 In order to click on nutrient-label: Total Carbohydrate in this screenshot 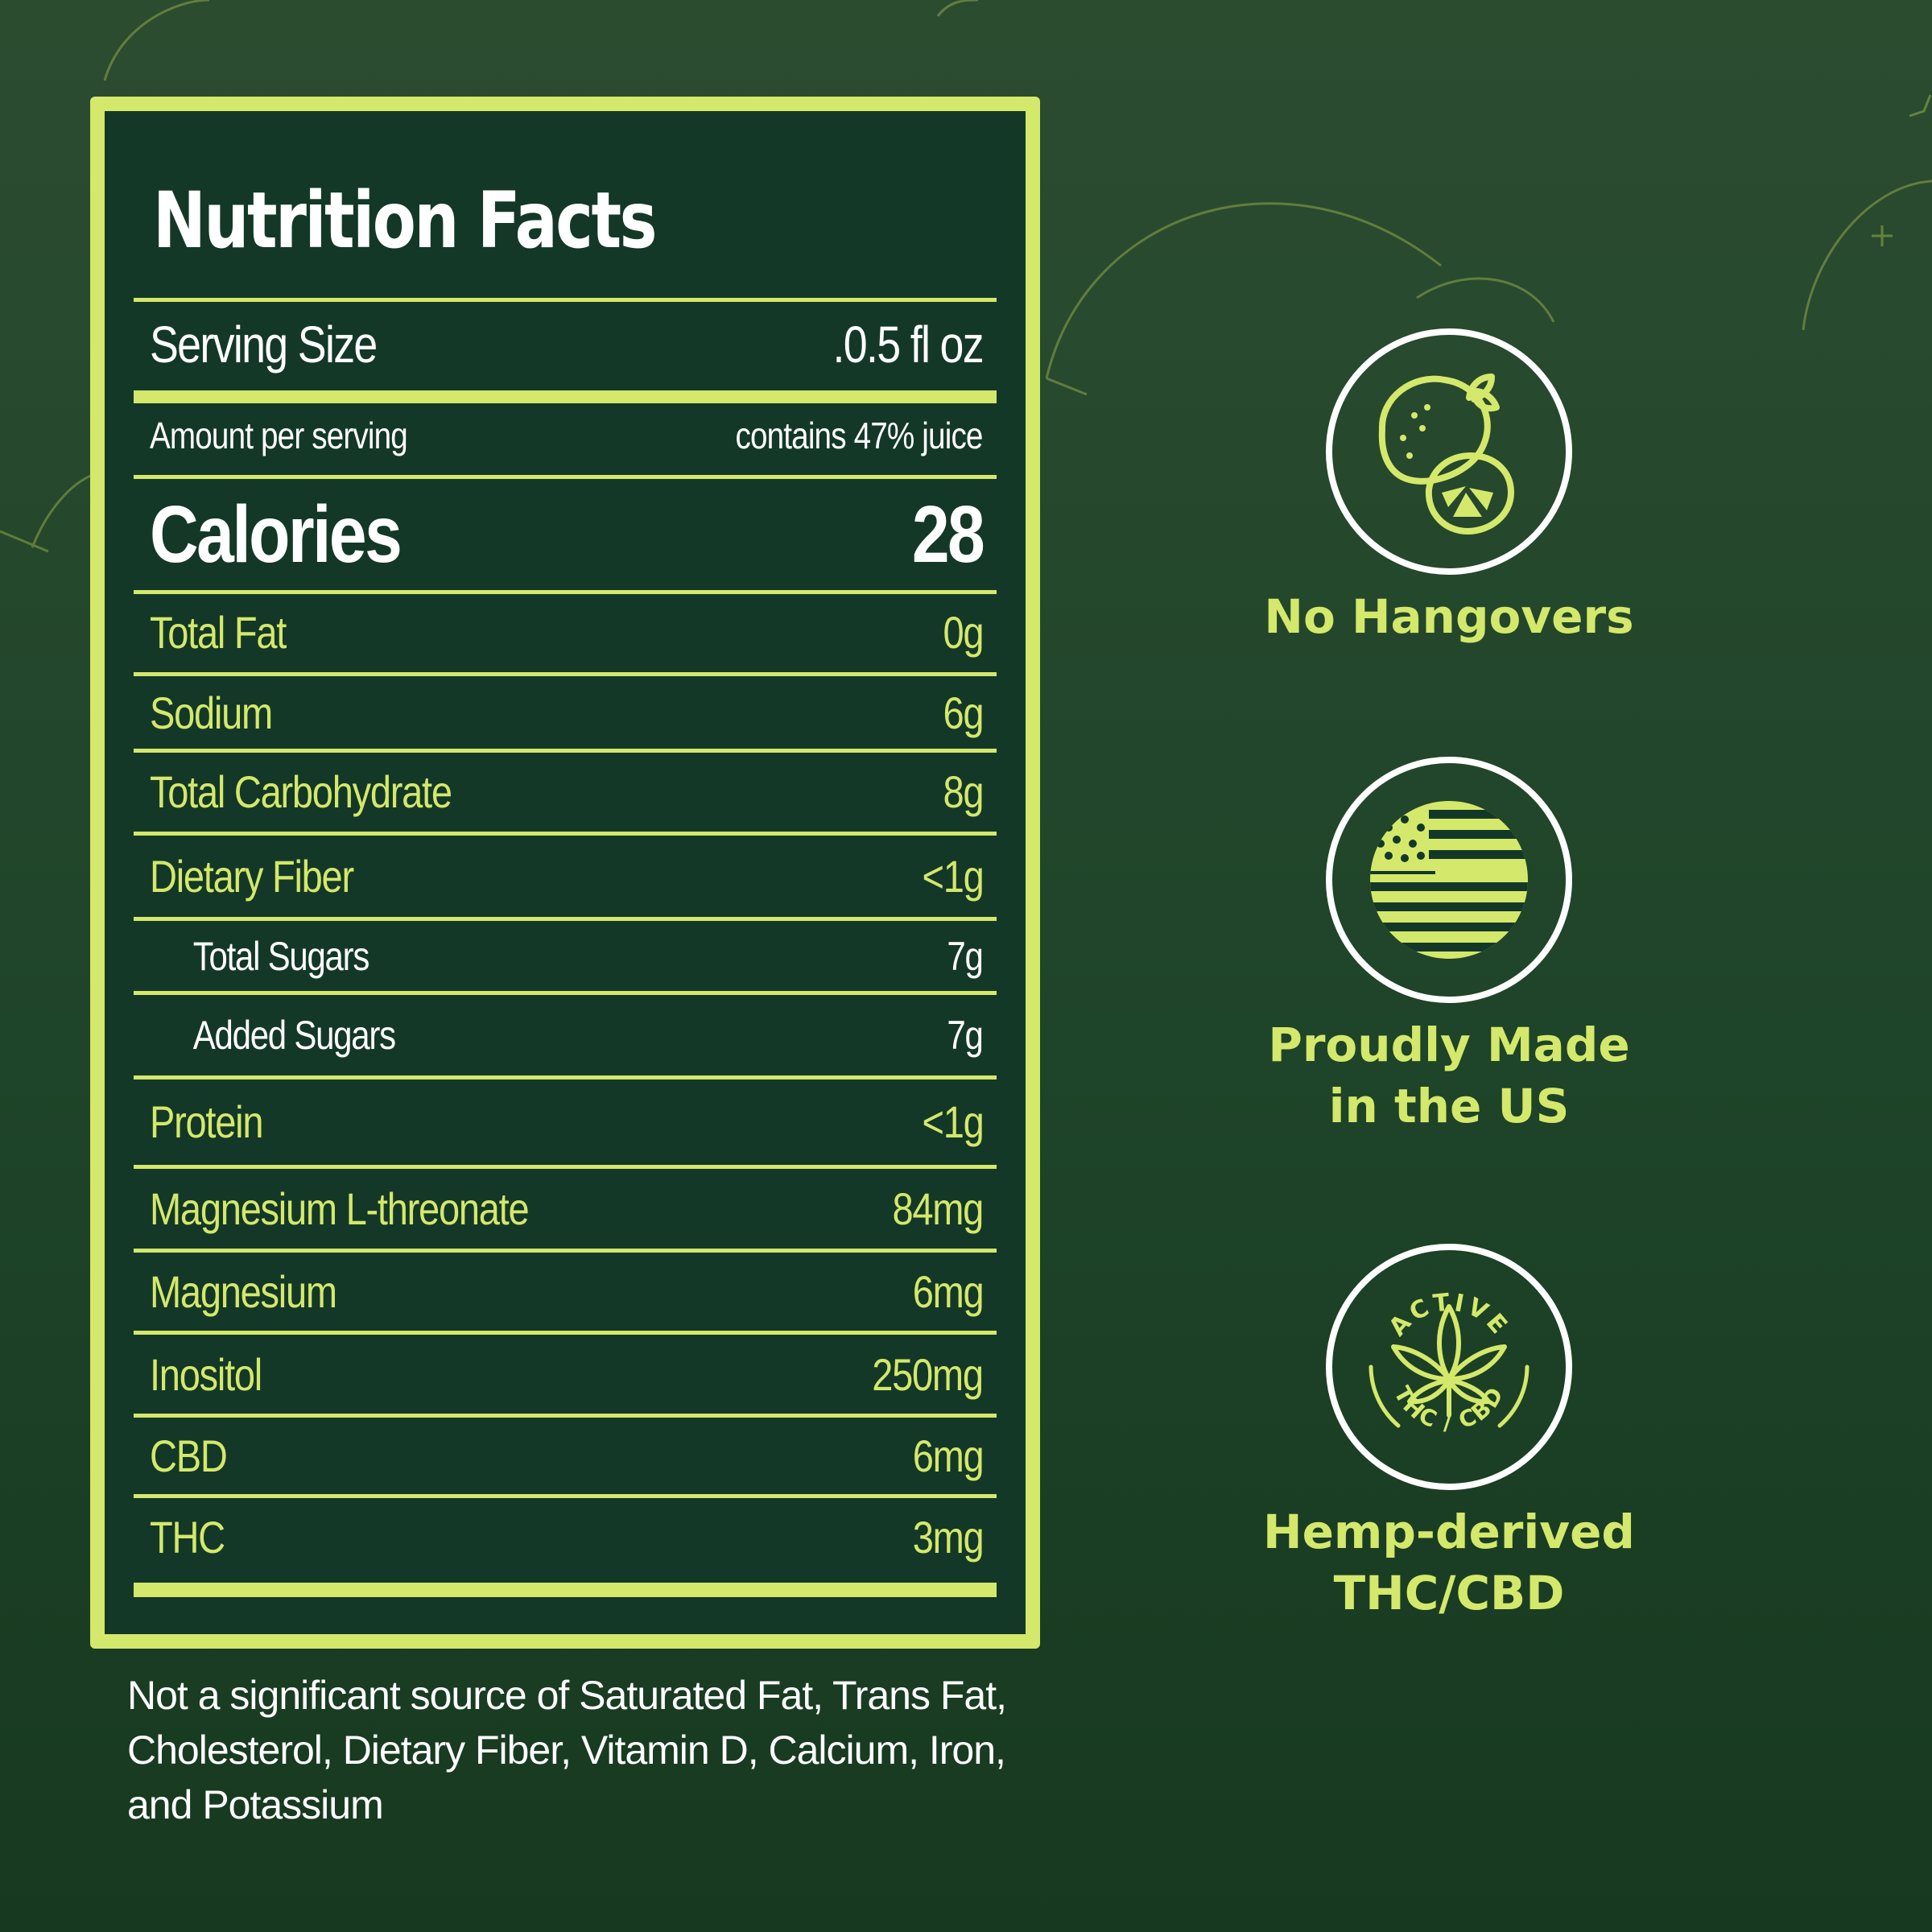, I will do `click(301, 791)`.